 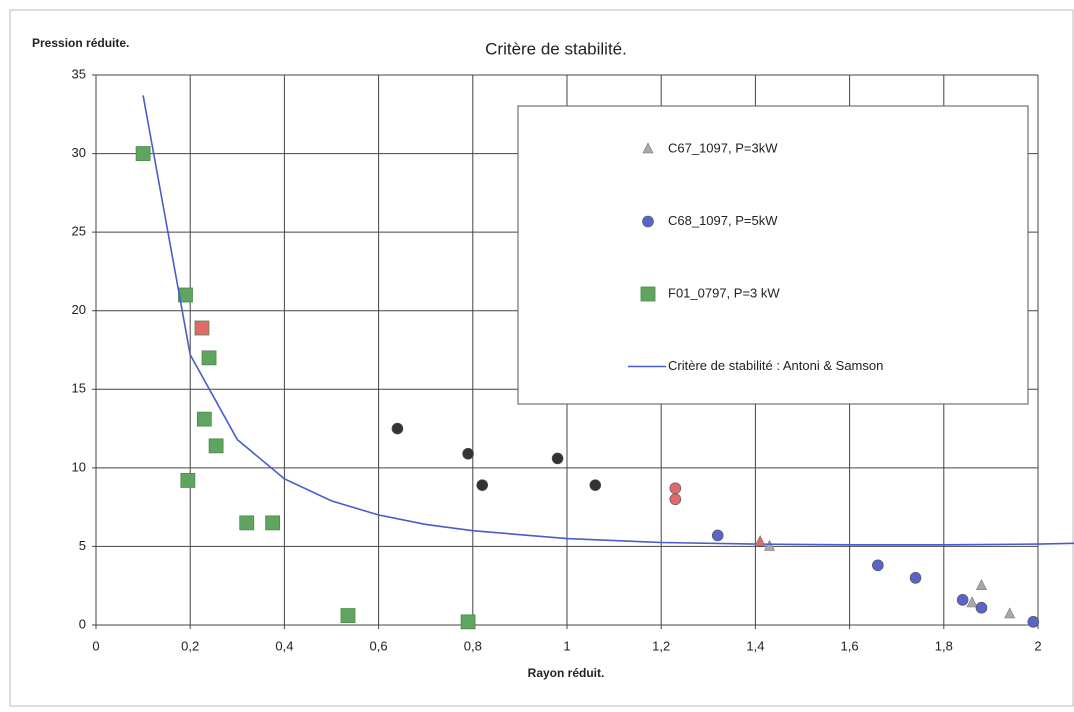 I want to click on x-tick-label: 0,8, so click(x=473, y=645).